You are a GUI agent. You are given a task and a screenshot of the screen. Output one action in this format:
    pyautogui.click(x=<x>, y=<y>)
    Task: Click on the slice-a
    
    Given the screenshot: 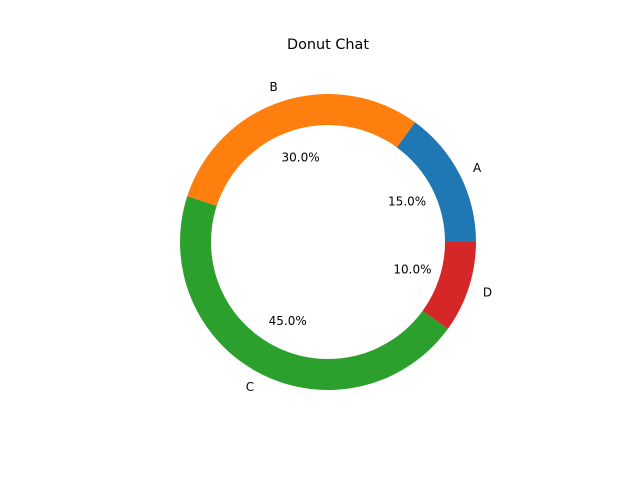 What is the action you would take?
    pyautogui.click(x=436, y=182)
    